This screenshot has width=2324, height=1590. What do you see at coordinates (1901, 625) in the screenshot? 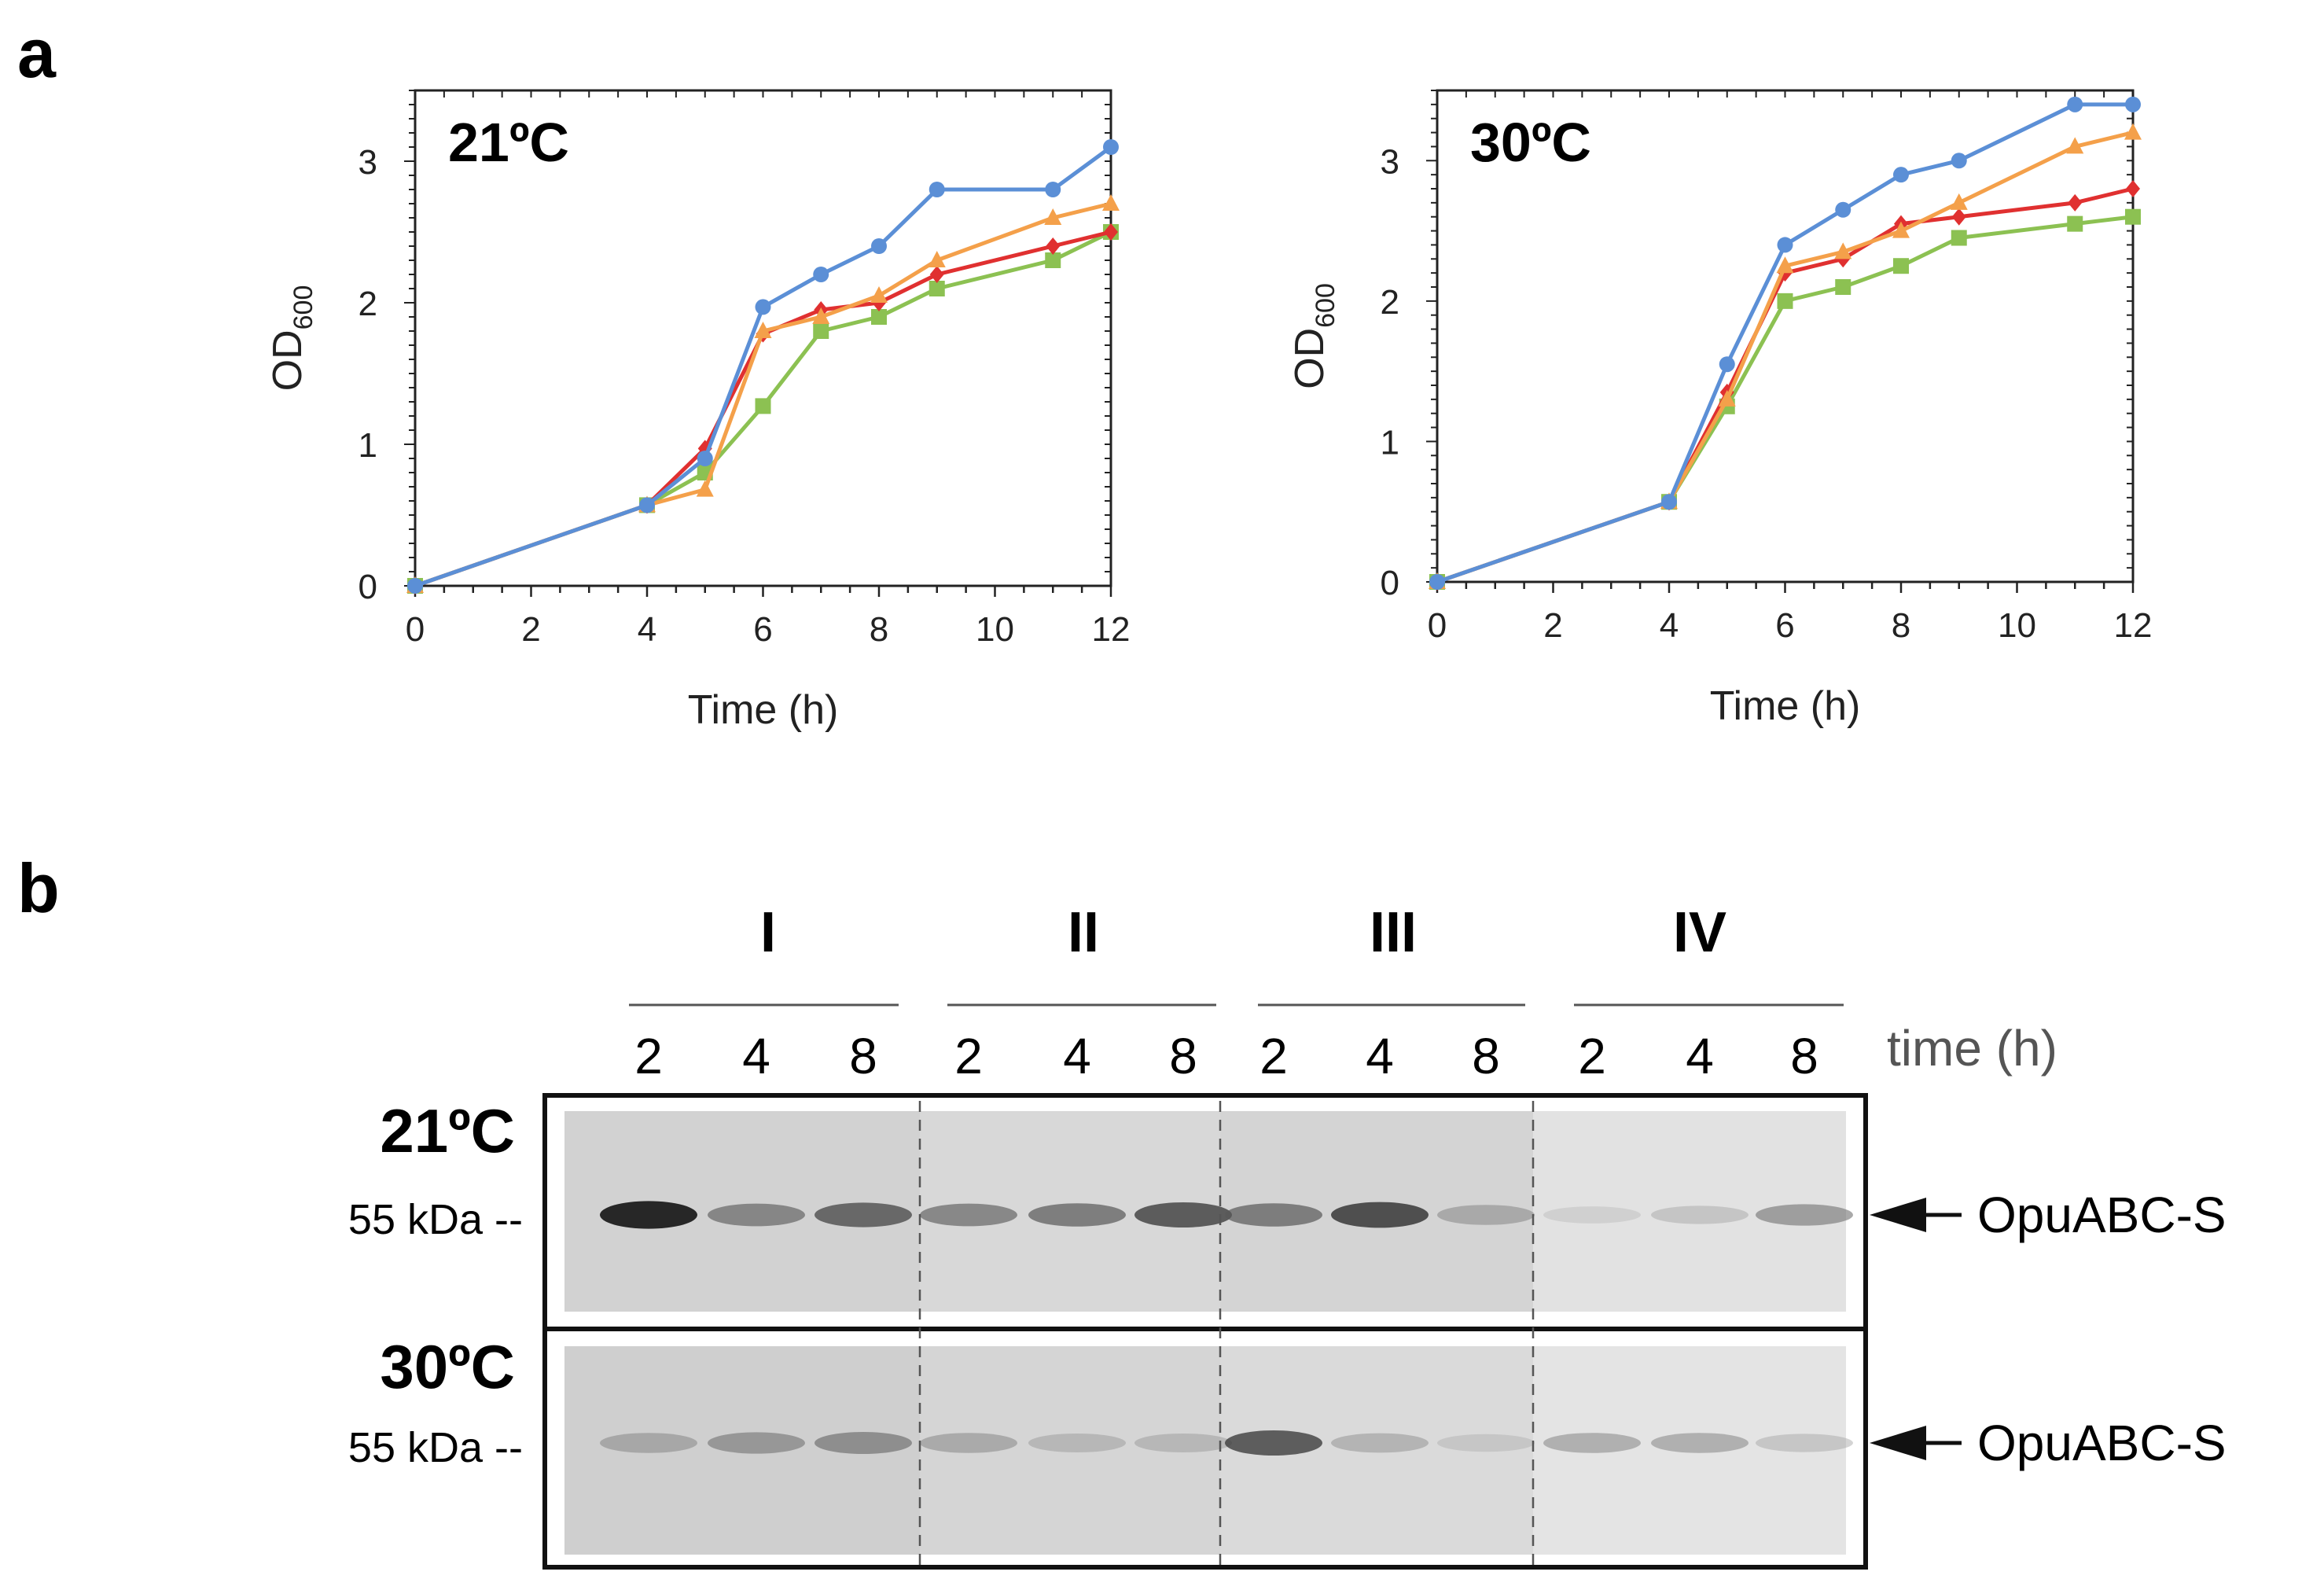
I see `x-tick-label: 8` at bounding box center [1901, 625].